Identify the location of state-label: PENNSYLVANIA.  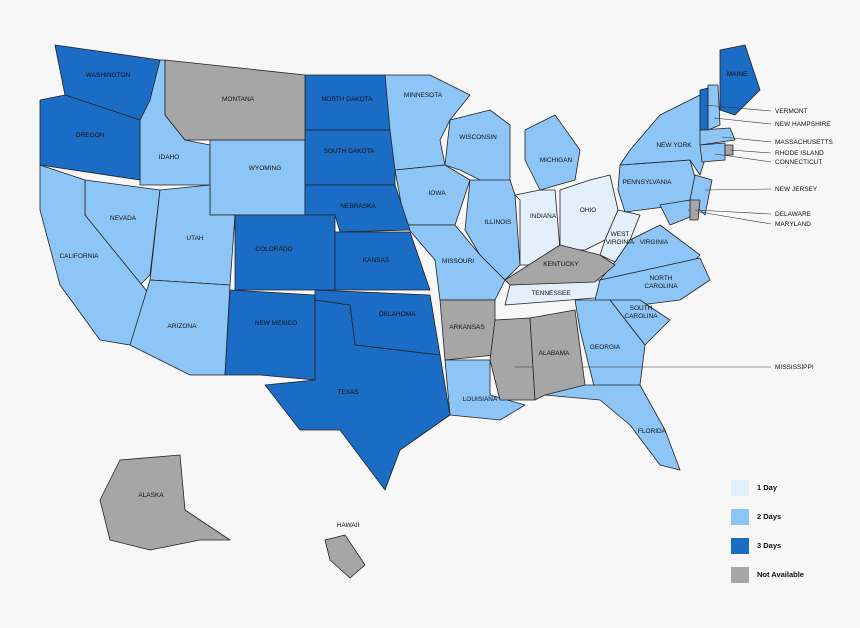
(648, 182).